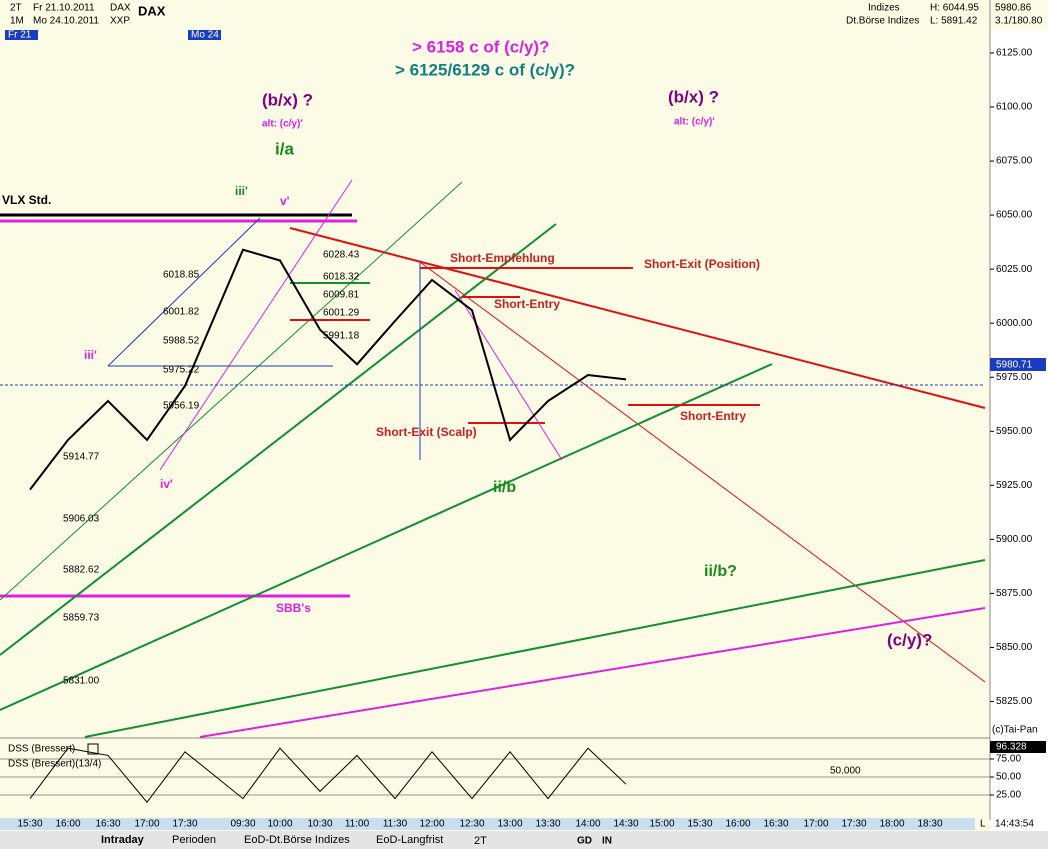 This screenshot has width=1048, height=849. I want to click on header-text: L: 5891.42, so click(954, 21).